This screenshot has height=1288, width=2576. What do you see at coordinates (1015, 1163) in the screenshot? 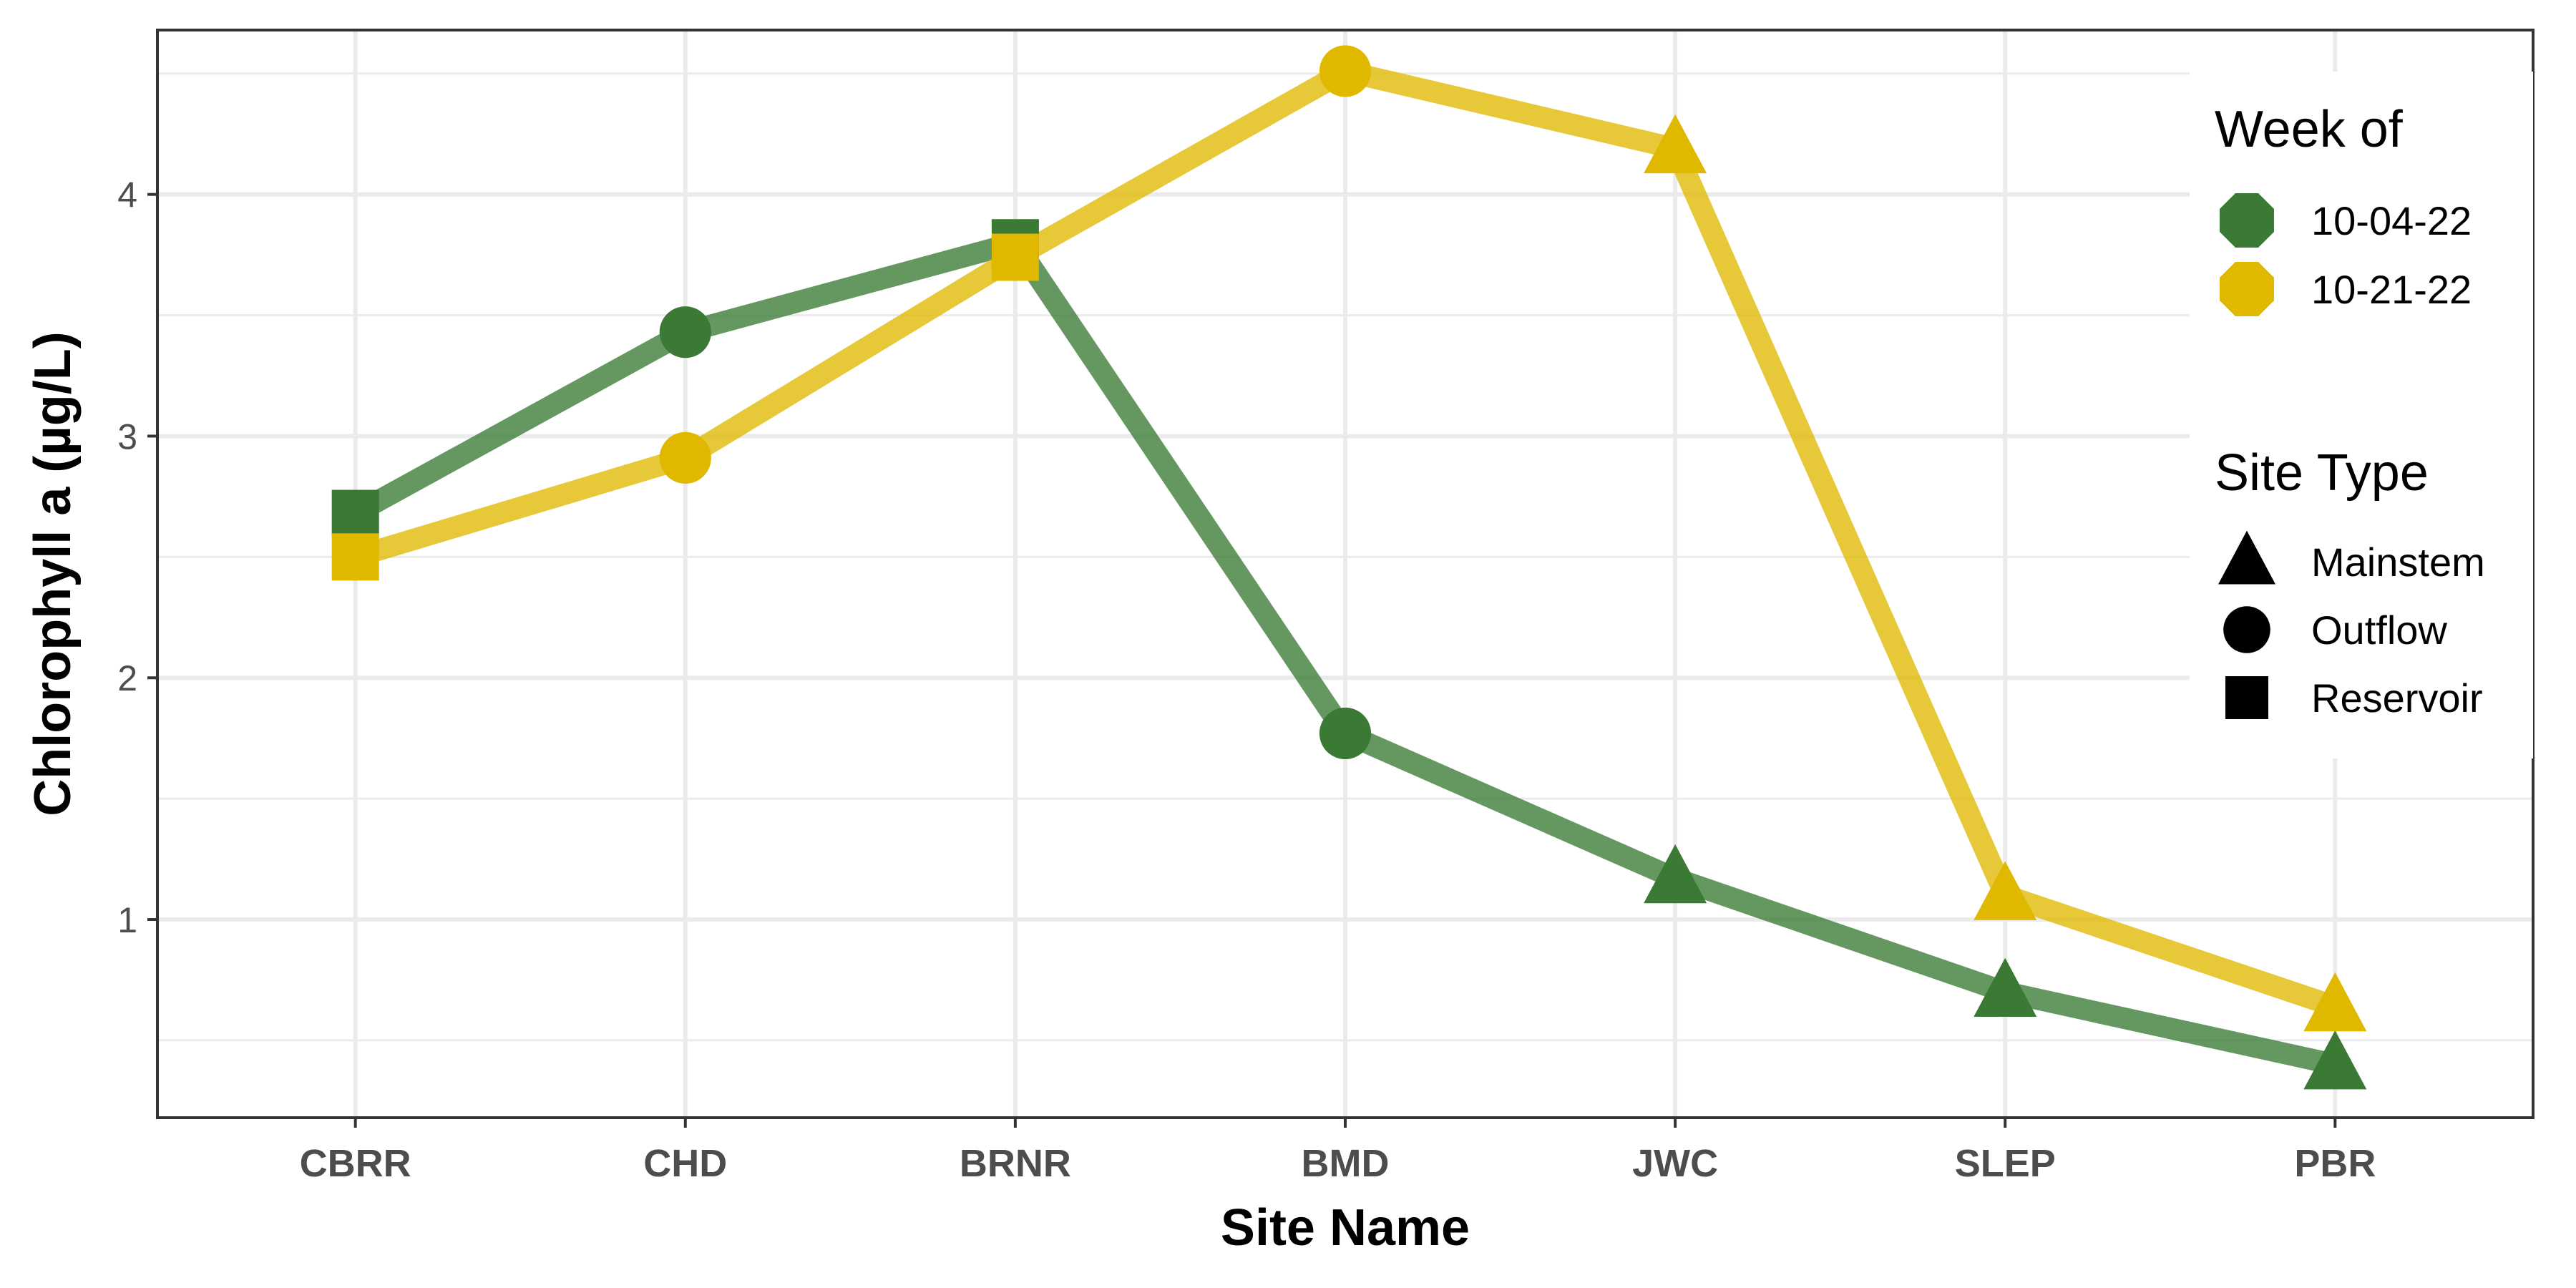
I see `x-tick-label: BRNR` at bounding box center [1015, 1163].